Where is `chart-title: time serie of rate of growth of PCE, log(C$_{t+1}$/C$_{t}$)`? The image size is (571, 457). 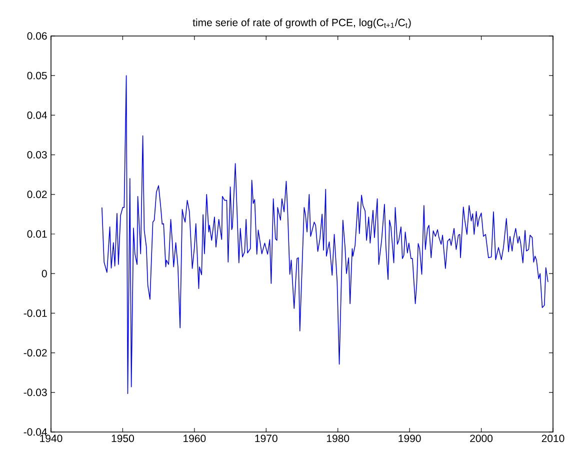 chart-title: time serie of rate of growth of PCE, log(C$_{t+1}$/C$_{t}$) is located at coordinates (301, 23).